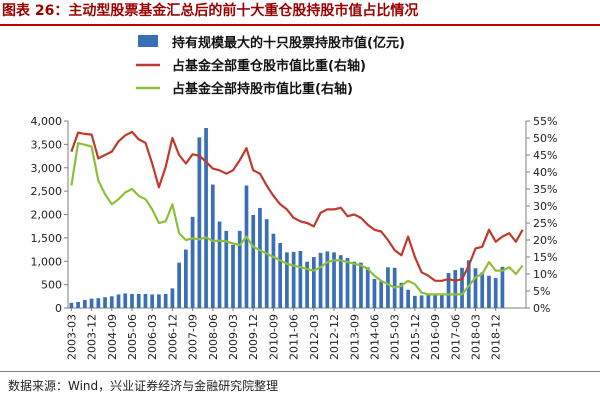  I want to click on x-tick-label: 2016-09, so click(435, 337).